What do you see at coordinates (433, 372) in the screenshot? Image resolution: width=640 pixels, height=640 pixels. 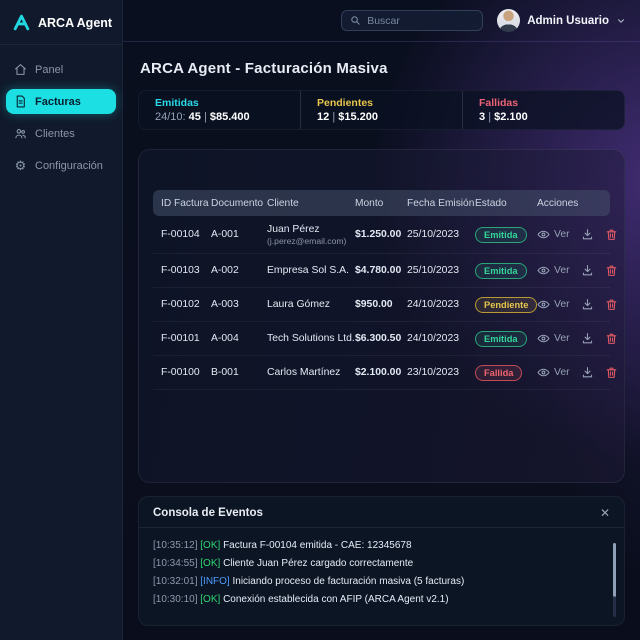 I see `invoice-date: 23/10/2023` at bounding box center [433, 372].